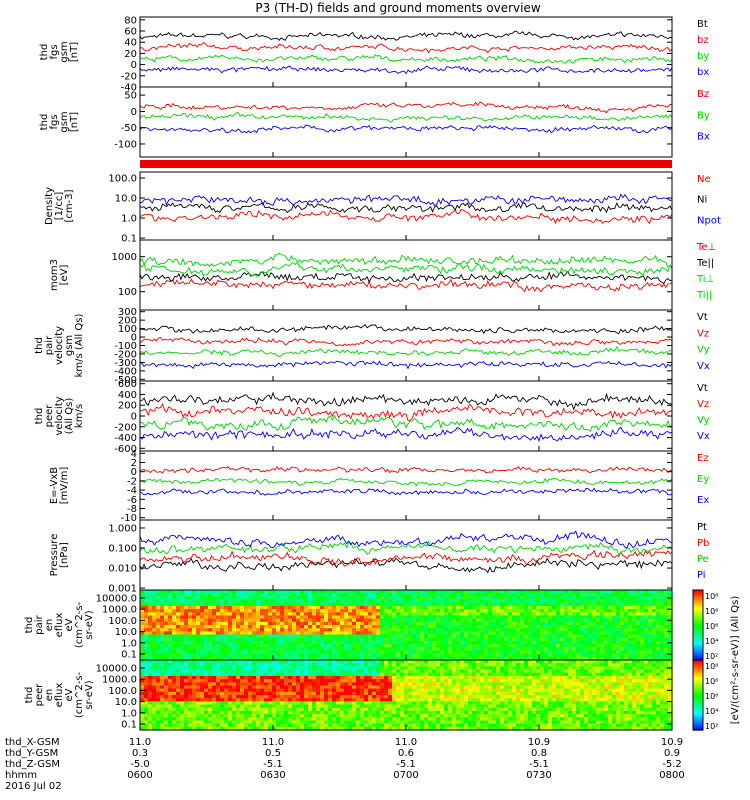  I want to click on panel-frame, so click(406, 122).